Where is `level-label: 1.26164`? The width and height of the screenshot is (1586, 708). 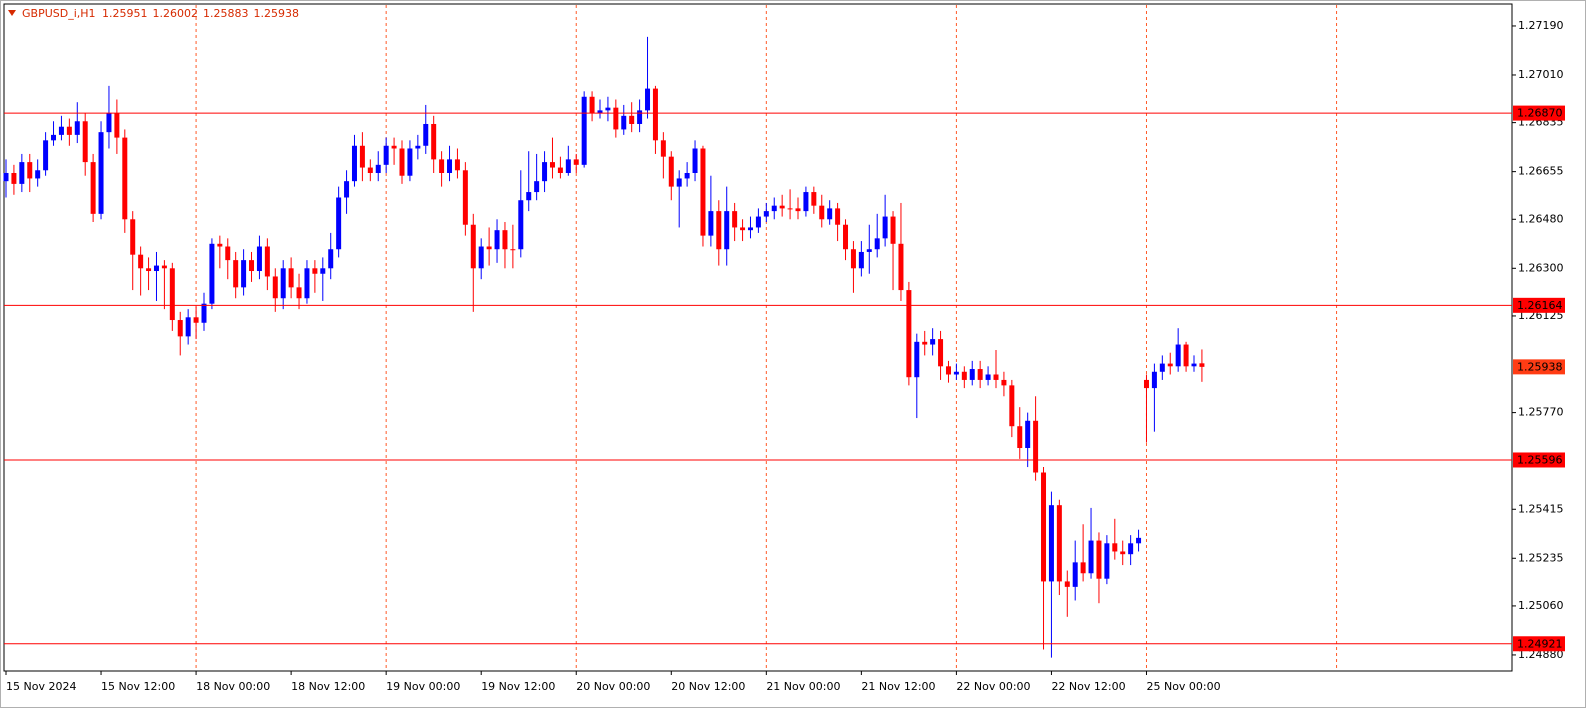 level-label: 1.26164 is located at coordinates (1540, 305).